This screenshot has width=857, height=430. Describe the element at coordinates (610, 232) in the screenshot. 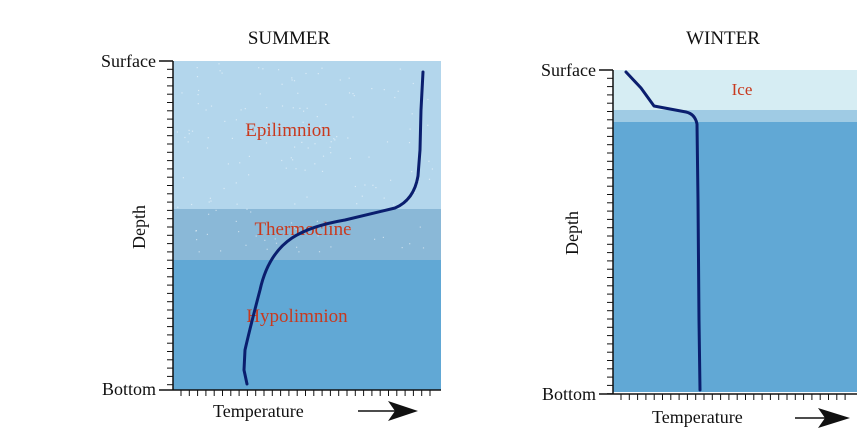

I see `winter-depth-ticks` at that location.